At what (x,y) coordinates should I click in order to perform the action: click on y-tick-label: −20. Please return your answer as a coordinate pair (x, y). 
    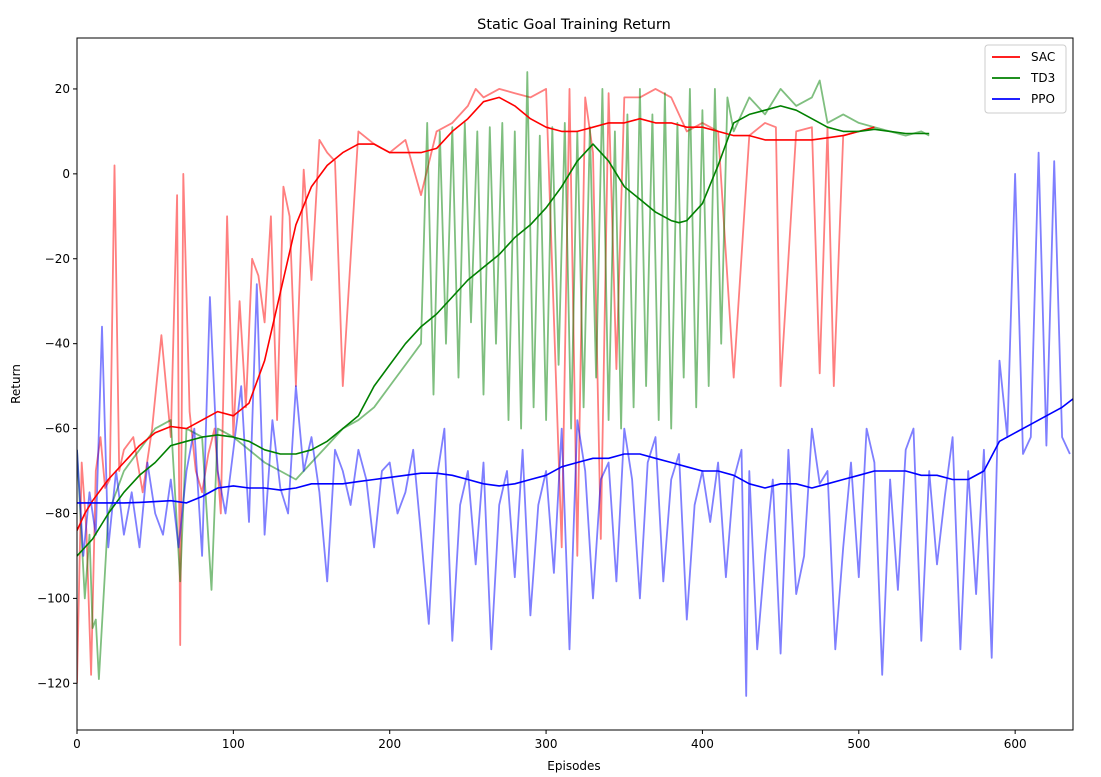
    Looking at the image, I should click on (57, 259).